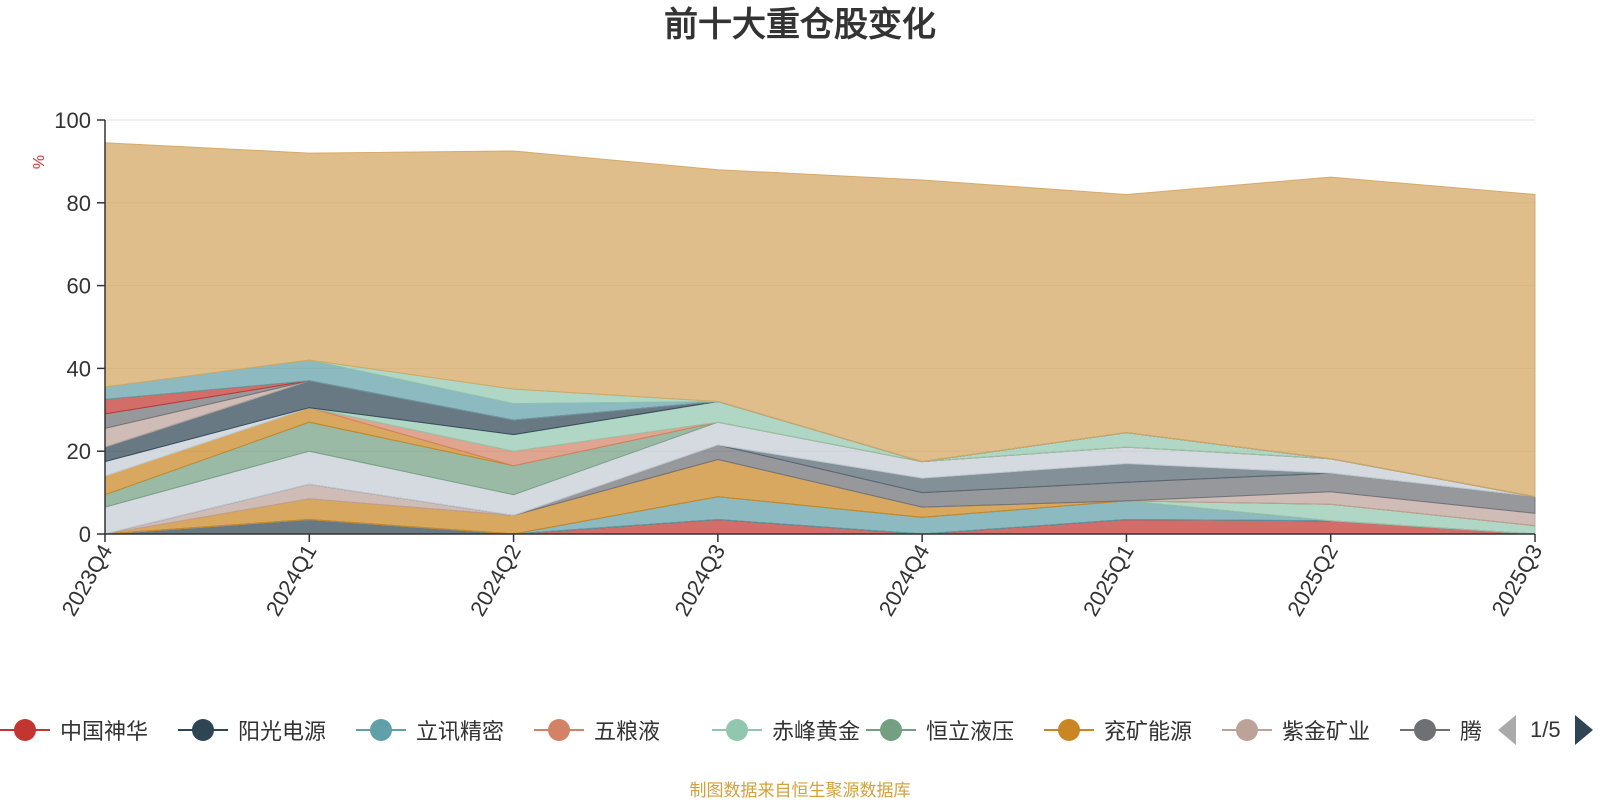 This screenshot has width=1600, height=801. What do you see at coordinates (79, 203) in the screenshot?
I see `y-tick-label: 80` at bounding box center [79, 203].